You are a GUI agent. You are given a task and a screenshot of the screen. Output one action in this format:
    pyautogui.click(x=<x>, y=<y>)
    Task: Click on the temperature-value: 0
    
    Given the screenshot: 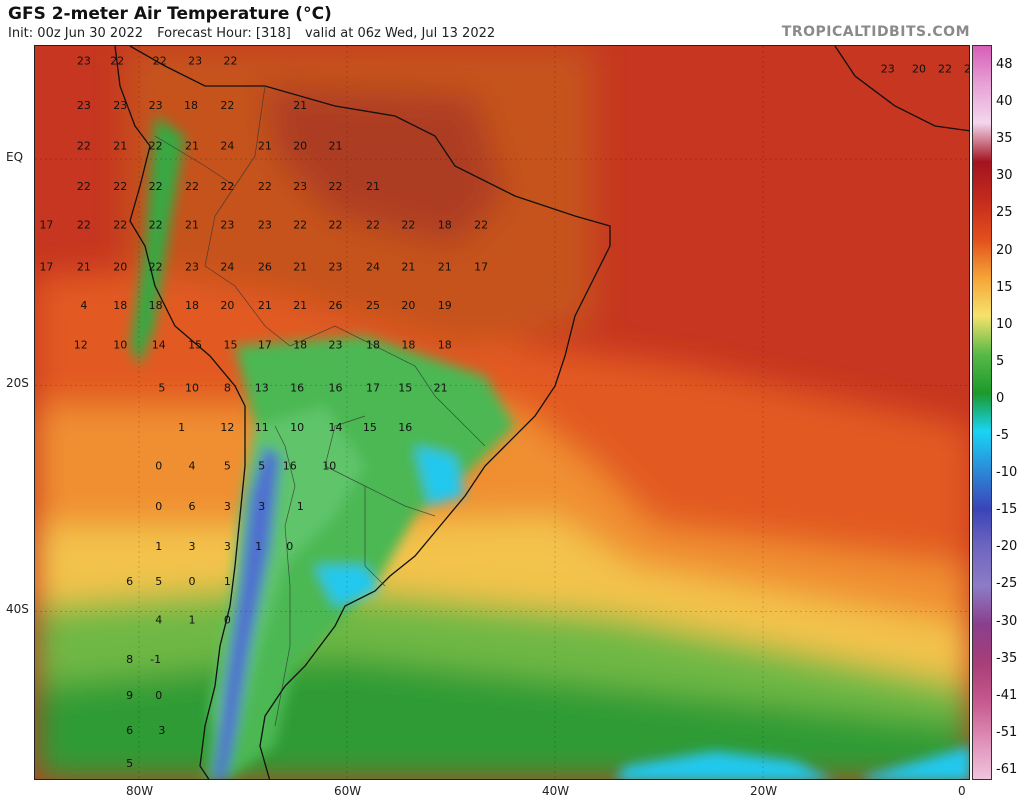 What is the action you would take?
    pyautogui.click(x=158, y=466)
    